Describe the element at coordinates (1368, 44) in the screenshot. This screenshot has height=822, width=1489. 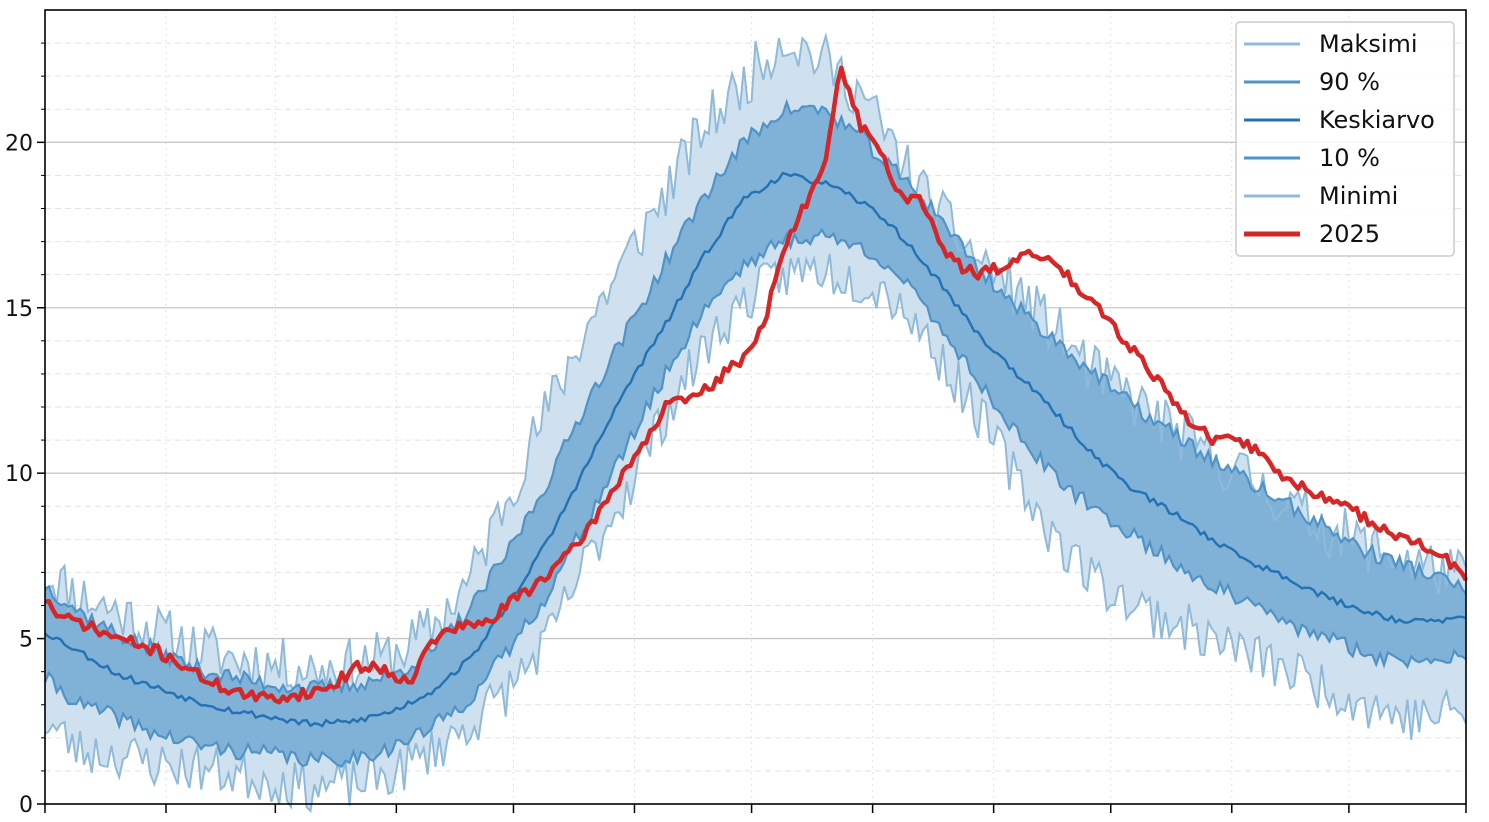
I see `legend-entry-maksimi-label: Maksimi` at that location.